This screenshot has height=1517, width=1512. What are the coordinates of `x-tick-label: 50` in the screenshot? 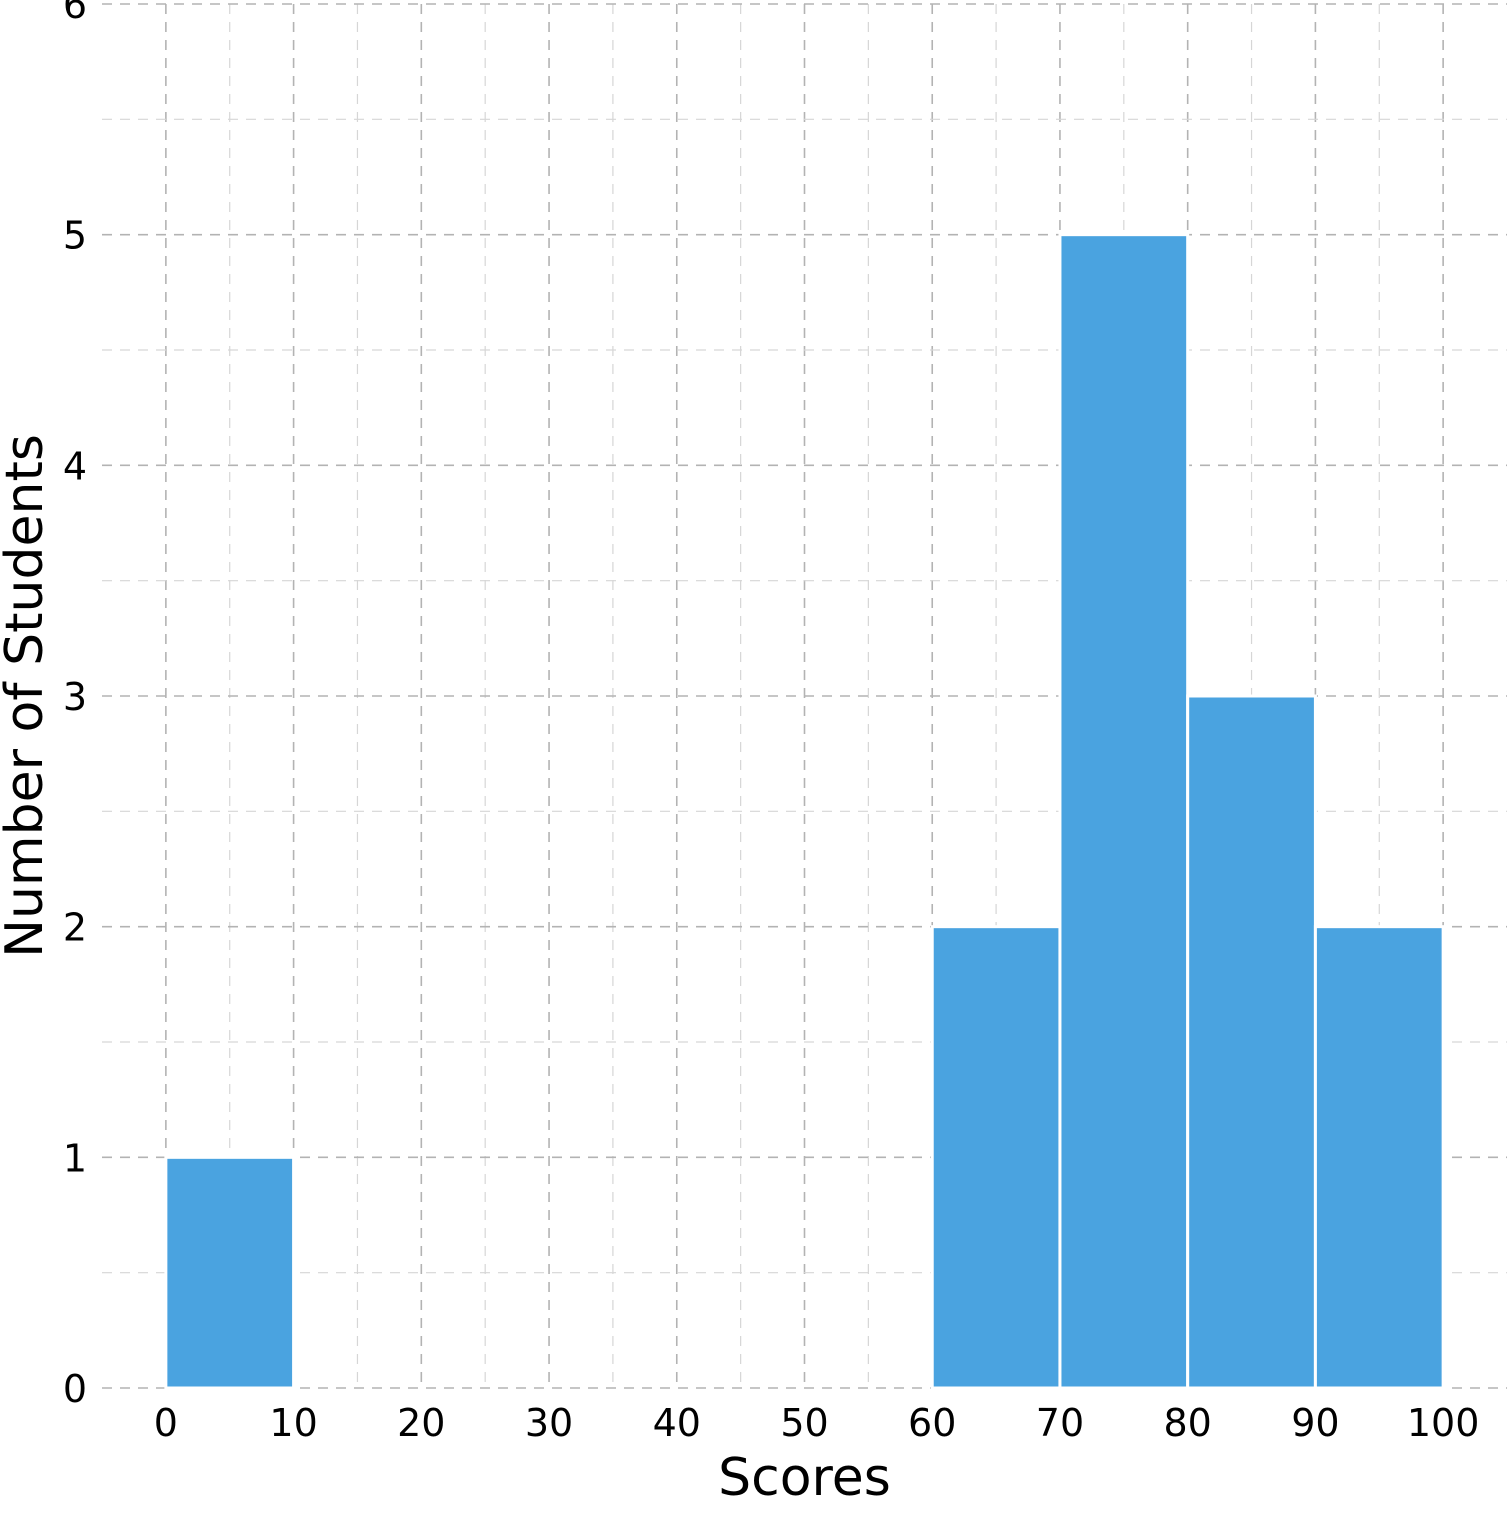 It's located at (804, 1423).